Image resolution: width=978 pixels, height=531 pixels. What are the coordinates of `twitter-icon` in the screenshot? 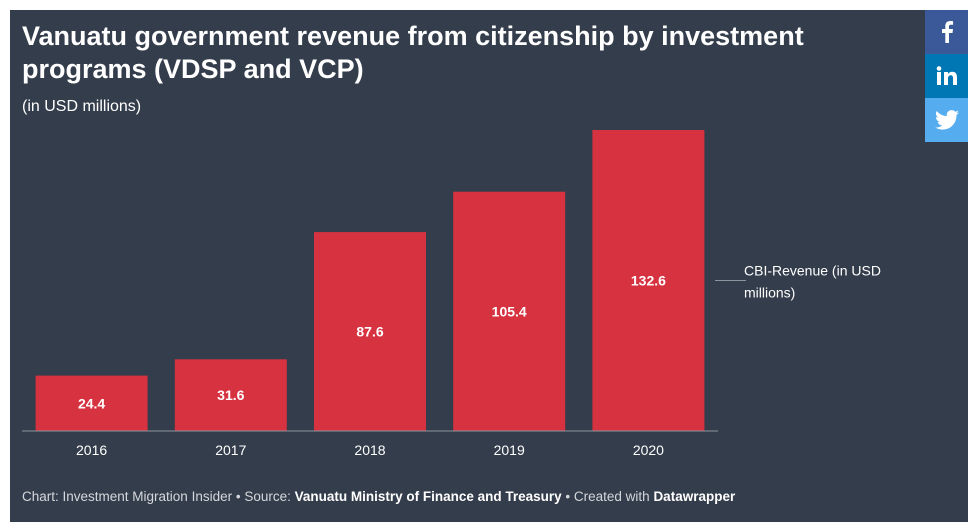 It's located at (946, 120).